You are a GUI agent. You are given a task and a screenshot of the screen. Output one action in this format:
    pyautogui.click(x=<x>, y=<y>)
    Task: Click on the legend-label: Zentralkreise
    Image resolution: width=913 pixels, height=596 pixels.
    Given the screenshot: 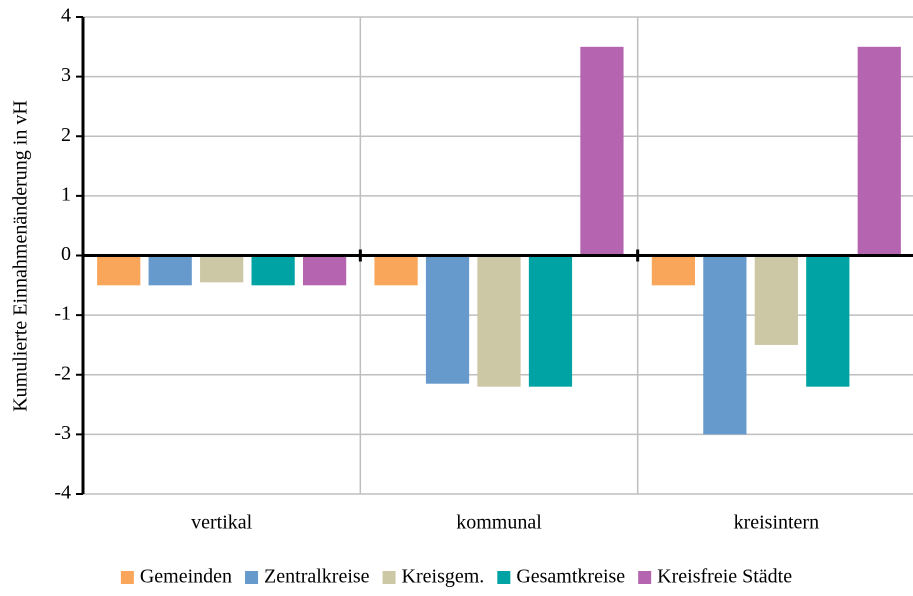 What is the action you would take?
    pyautogui.click(x=317, y=577)
    